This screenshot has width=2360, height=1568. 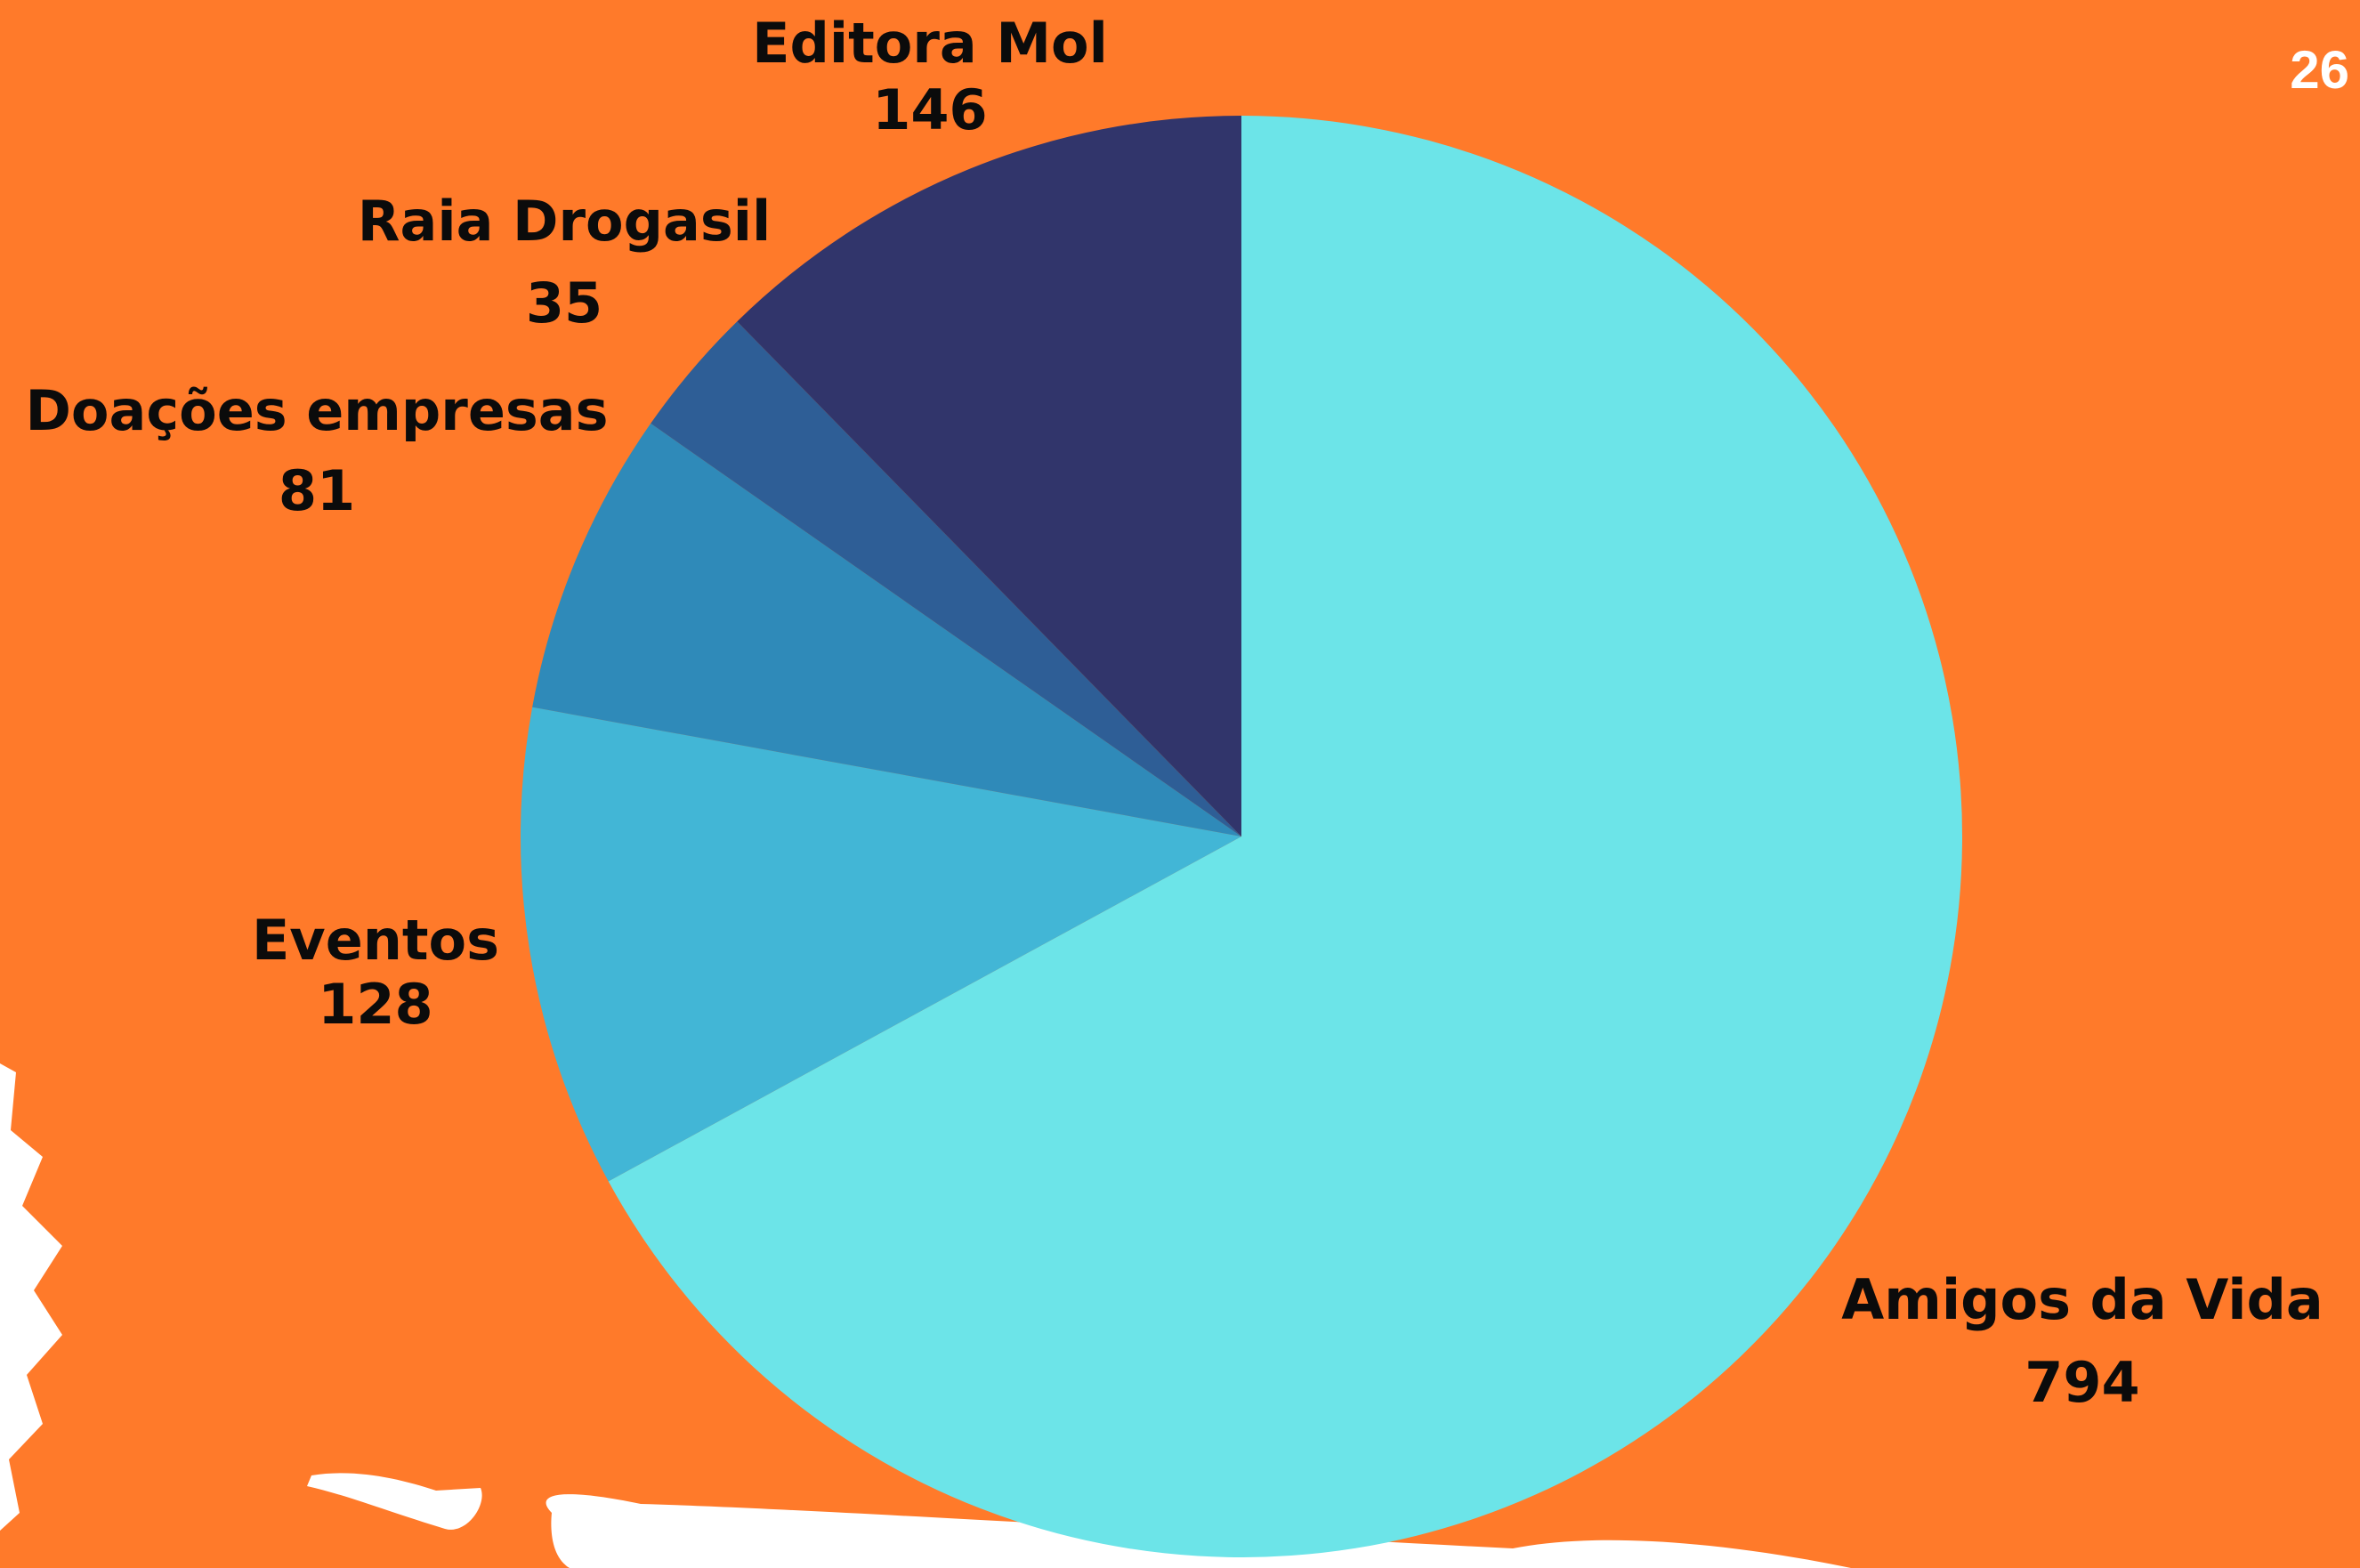 What do you see at coordinates (31, 1297) in the screenshot?
I see `jagged-edge-decoration` at bounding box center [31, 1297].